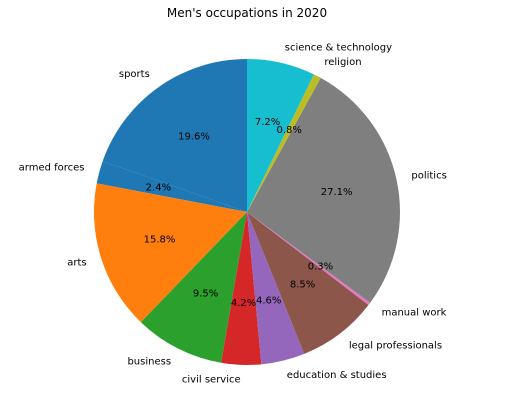 The height and width of the screenshot is (415, 528). What do you see at coordinates (320, 267) in the screenshot?
I see `slice-percent-manual-work: 0.3%` at bounding box center [320, 267].